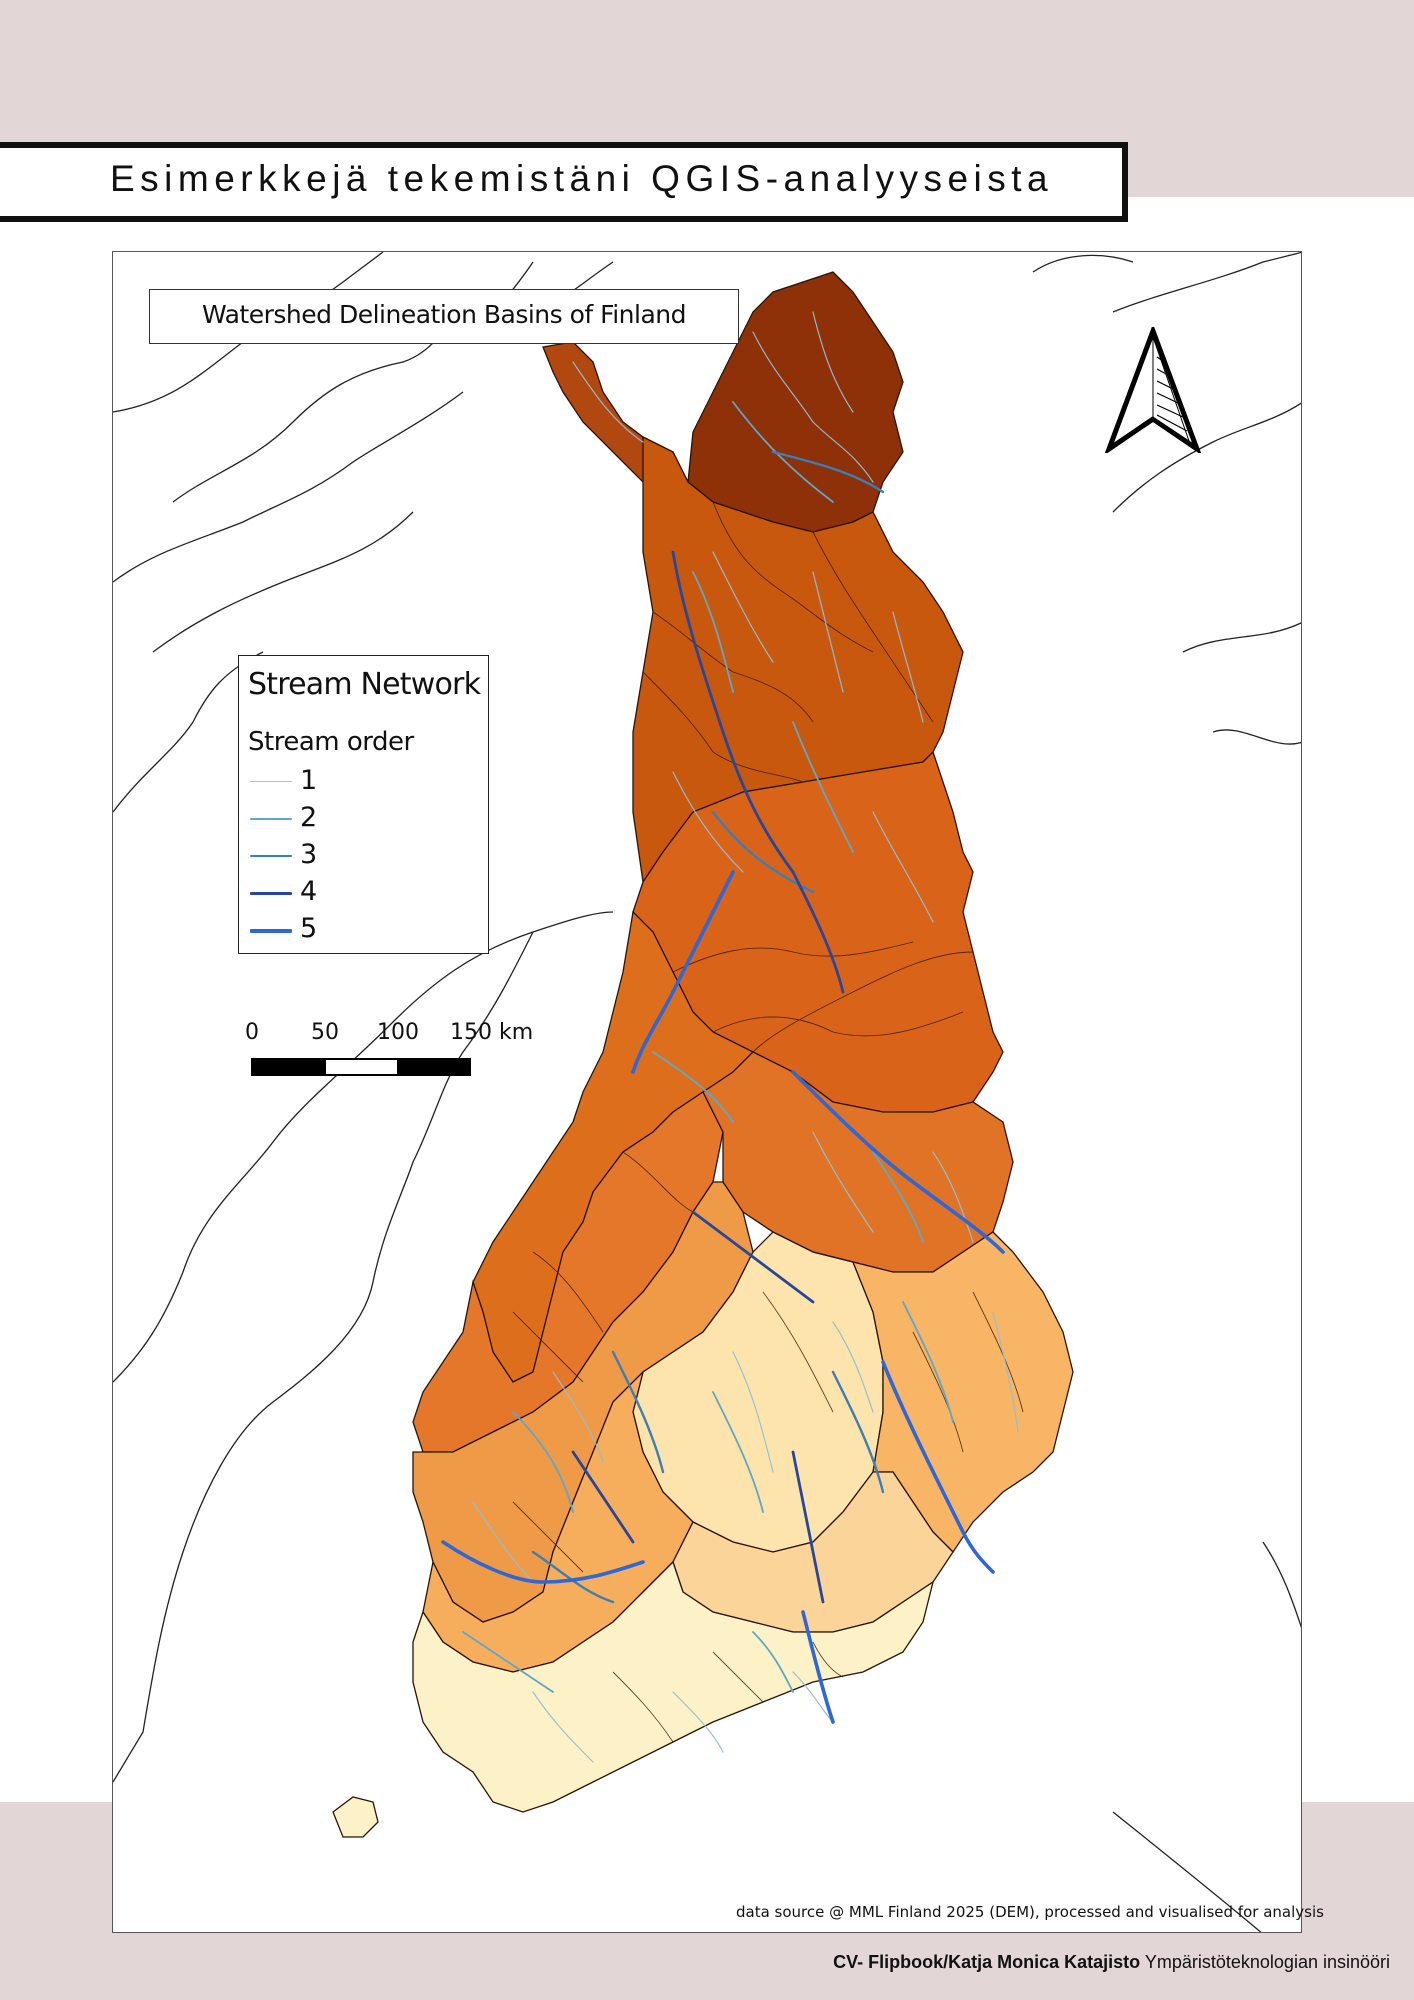 This screenshot has width=1414, height=2000. What do you see at coordinates (492, 1032) in the screenshot?
I see `scale-label-150: 150 km` at bounding box center [492, 1032].